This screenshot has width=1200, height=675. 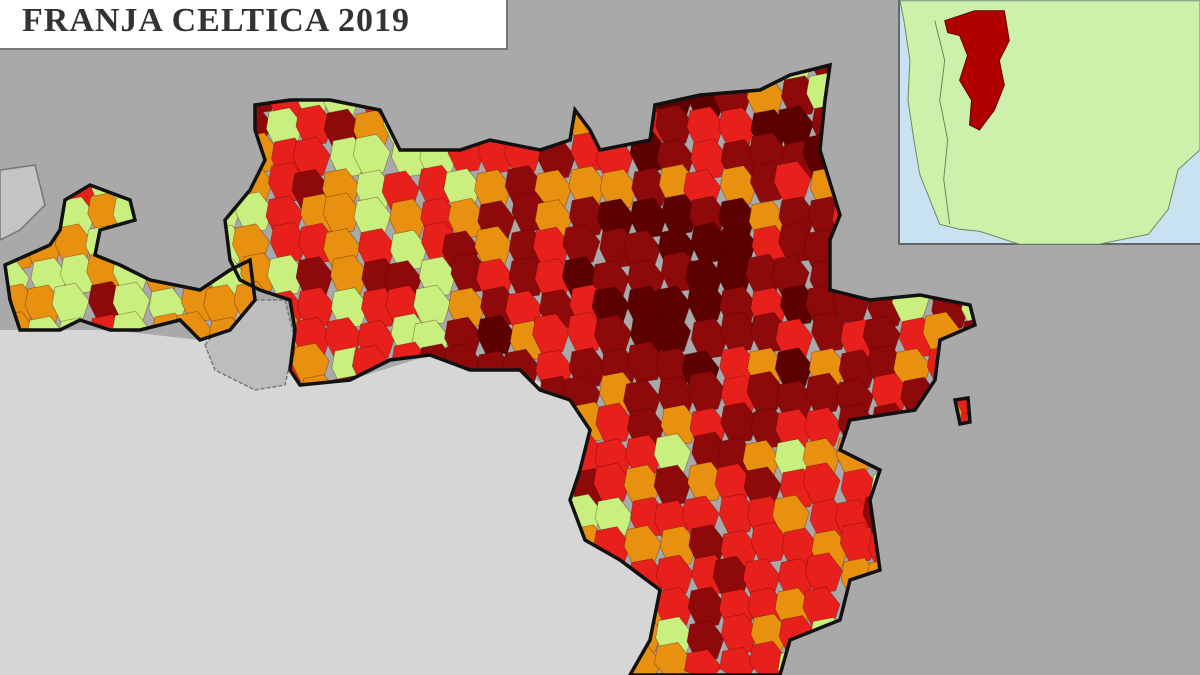 What do you see at coordinates (254, 25) in the screenshot?
I see `title-box: FRANJA CELTICA 2019` at bounding box center [254, 25].